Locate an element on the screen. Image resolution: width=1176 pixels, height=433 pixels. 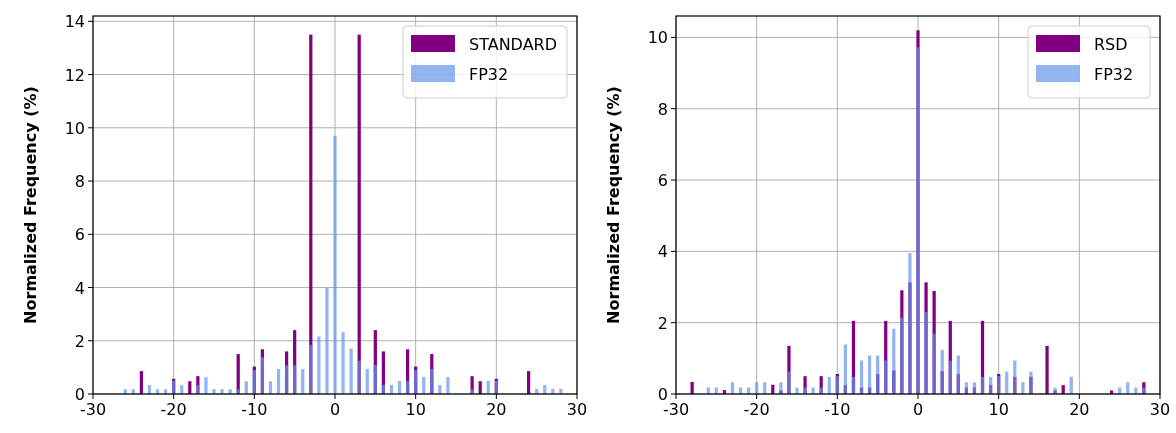
legend-label: STANDARD is located at coordinates (513, 44).